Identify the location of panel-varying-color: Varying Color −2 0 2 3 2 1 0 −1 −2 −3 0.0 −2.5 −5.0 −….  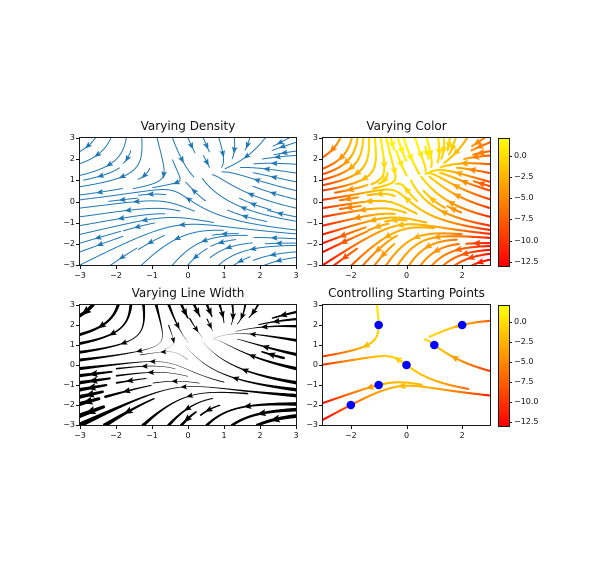
(422, 200).